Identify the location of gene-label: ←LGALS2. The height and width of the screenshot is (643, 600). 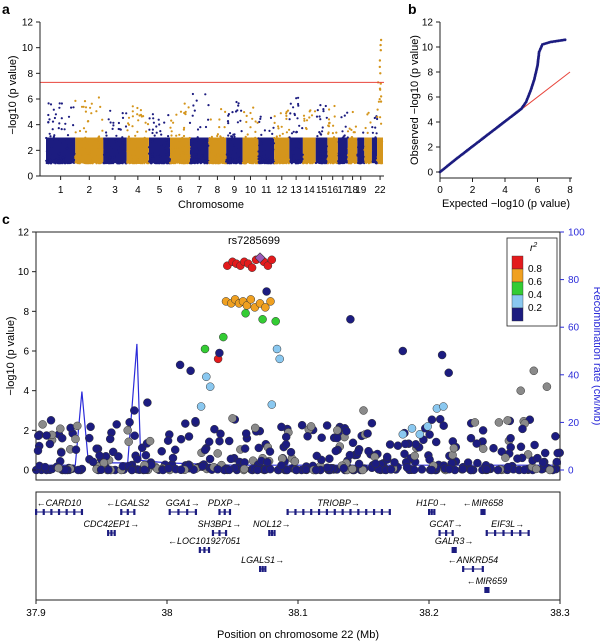
(127, 503).